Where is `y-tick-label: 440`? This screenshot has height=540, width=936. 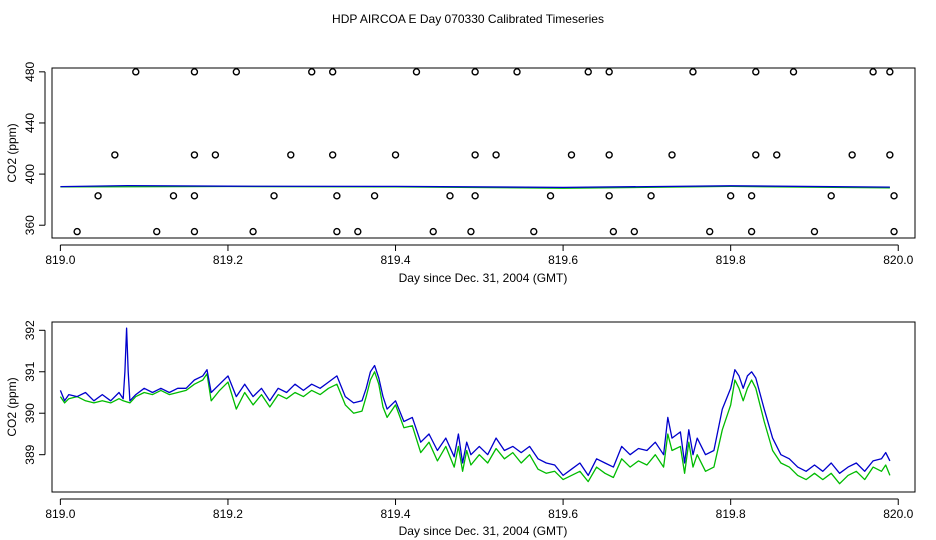
y-tick-label: 440 is located at coordinates (30, 123).